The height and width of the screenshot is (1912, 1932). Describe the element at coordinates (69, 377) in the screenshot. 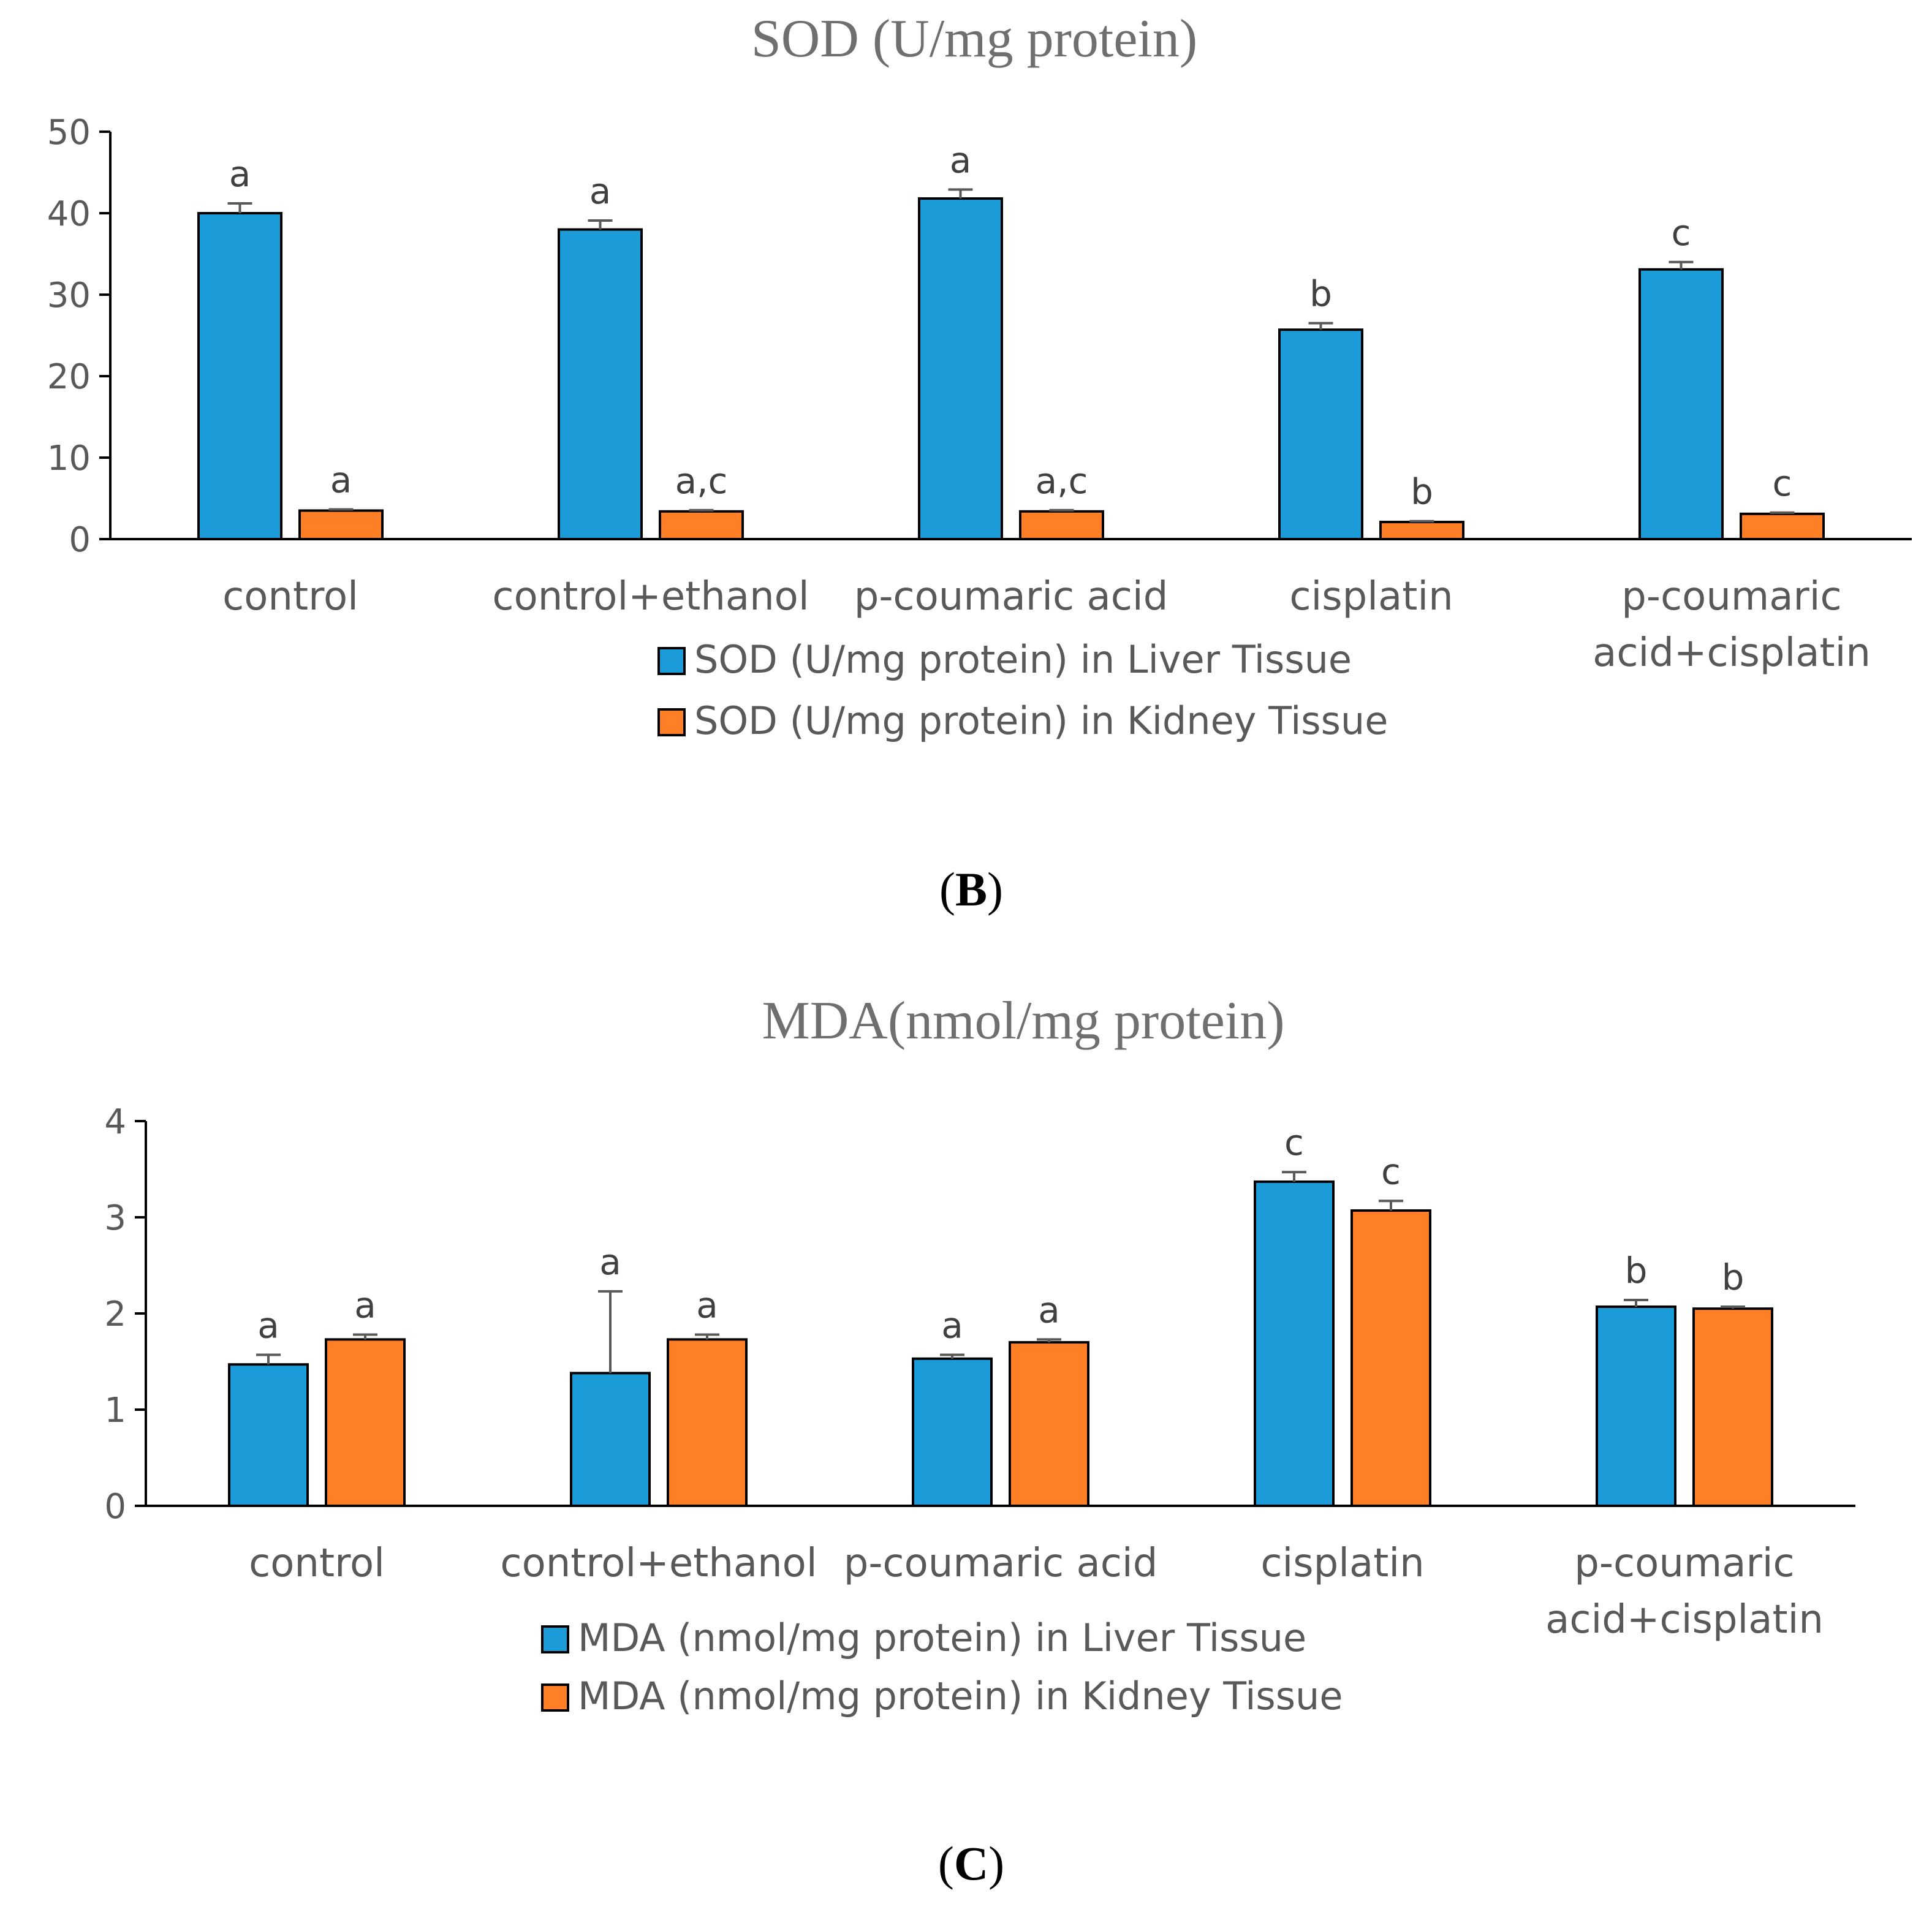

I see `y-tick-label: 20` at that location.